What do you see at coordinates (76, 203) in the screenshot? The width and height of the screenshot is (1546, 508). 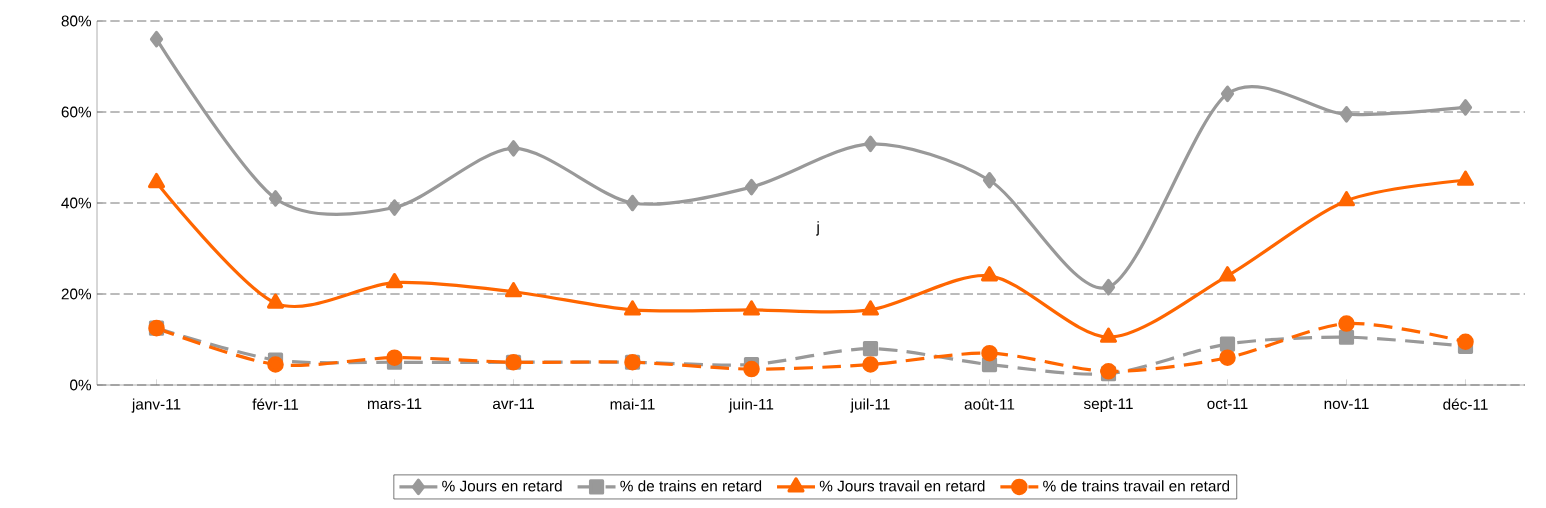 I see `y-tick-label: 40%` at bounding box center [76, 203].